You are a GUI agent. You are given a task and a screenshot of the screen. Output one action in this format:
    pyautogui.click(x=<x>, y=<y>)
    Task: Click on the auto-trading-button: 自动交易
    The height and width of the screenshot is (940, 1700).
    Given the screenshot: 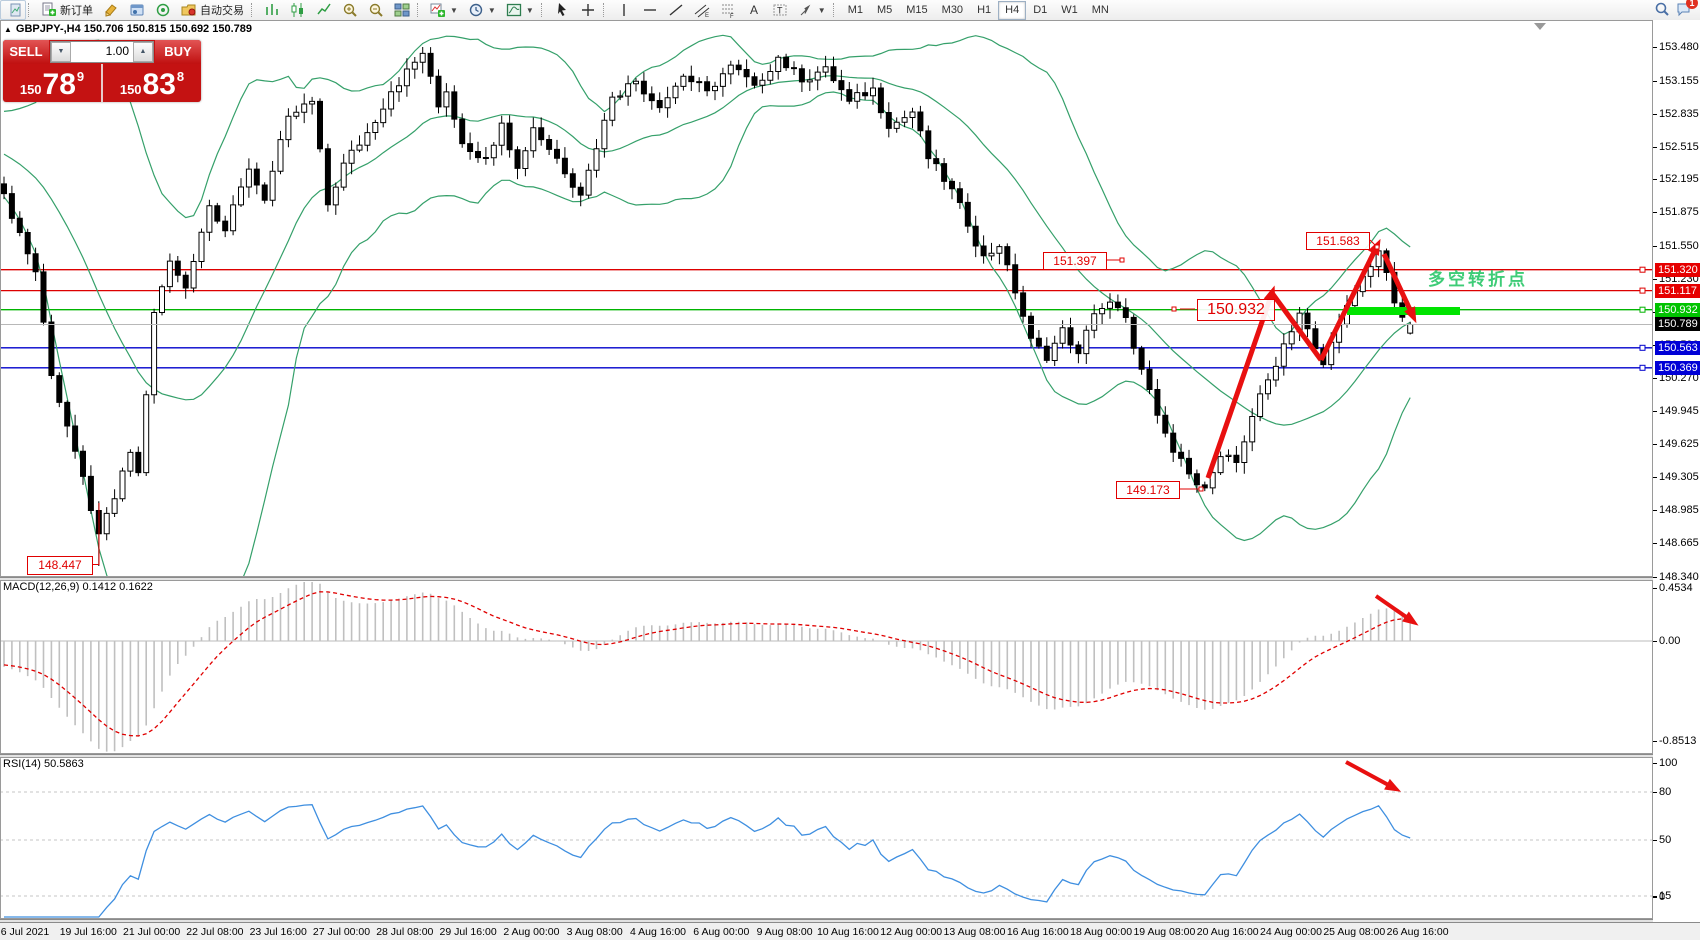 What is the action you would take?
    pyautogui.click(x=212, y=10)
    